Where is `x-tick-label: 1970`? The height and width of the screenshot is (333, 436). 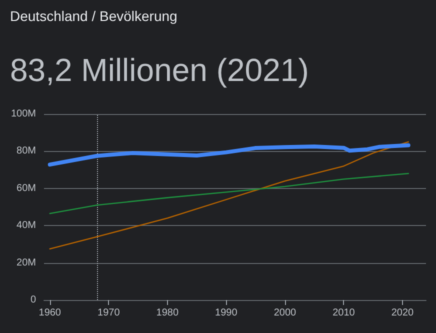
x-tick-label: 1970 is located at coordinates (109, 313).